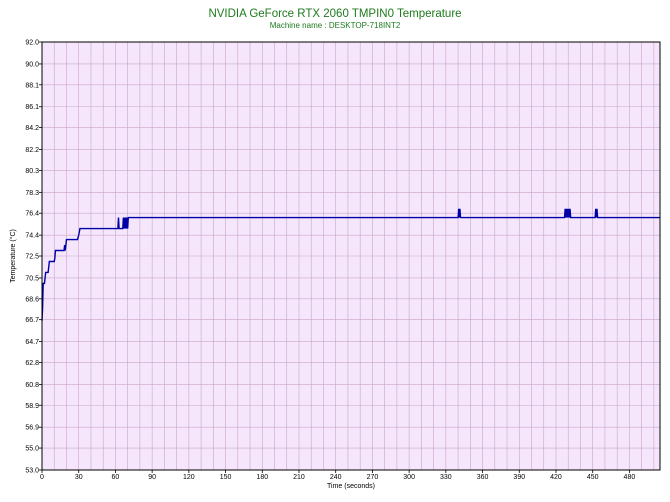 This screenshot has height=502, width=670. What do you see at coordinates (593, 477) in the screenshot?
I see `x-tick-label: 450` at bounding box center [593, 477].